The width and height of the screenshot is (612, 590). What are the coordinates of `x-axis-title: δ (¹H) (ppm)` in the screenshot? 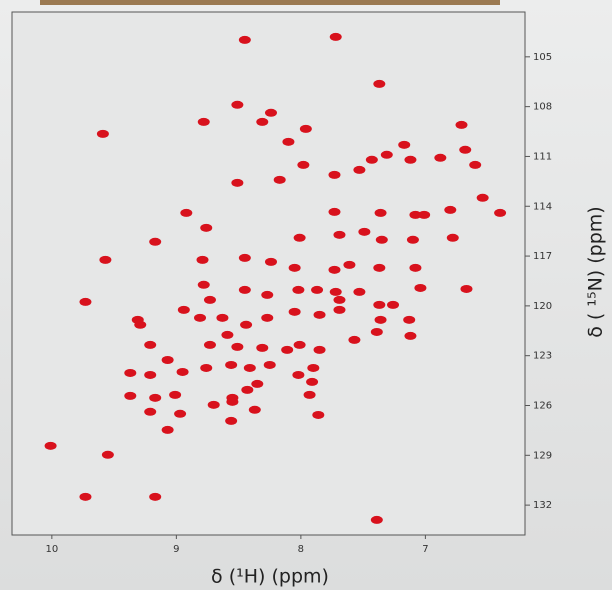 It's located at (270, 577).